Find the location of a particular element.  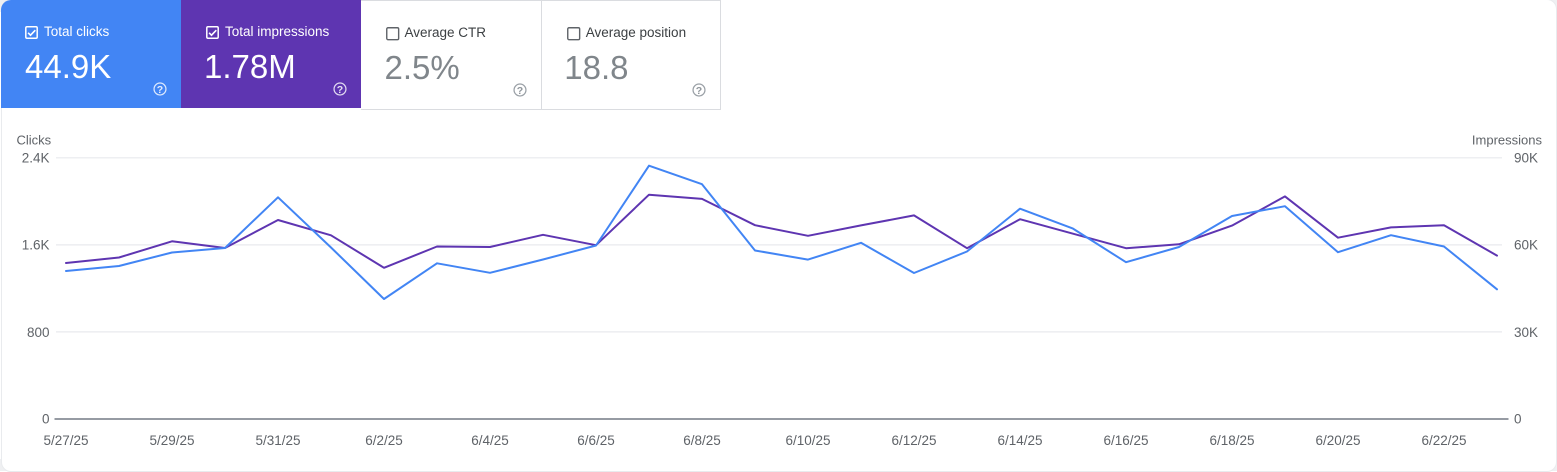

svg-text: 6/6/25 is located at coordinates (596, 440).